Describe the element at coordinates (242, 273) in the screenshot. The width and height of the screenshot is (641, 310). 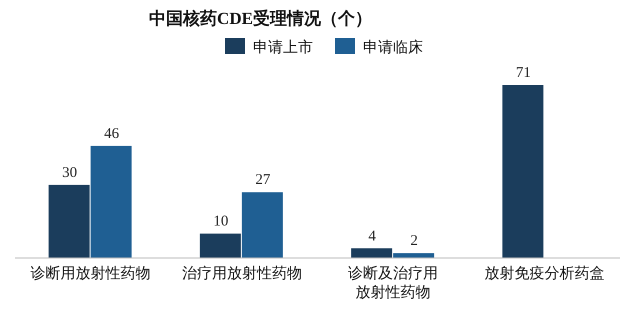
I see `x-tick-label: 治疗用放射性药物` at that location.